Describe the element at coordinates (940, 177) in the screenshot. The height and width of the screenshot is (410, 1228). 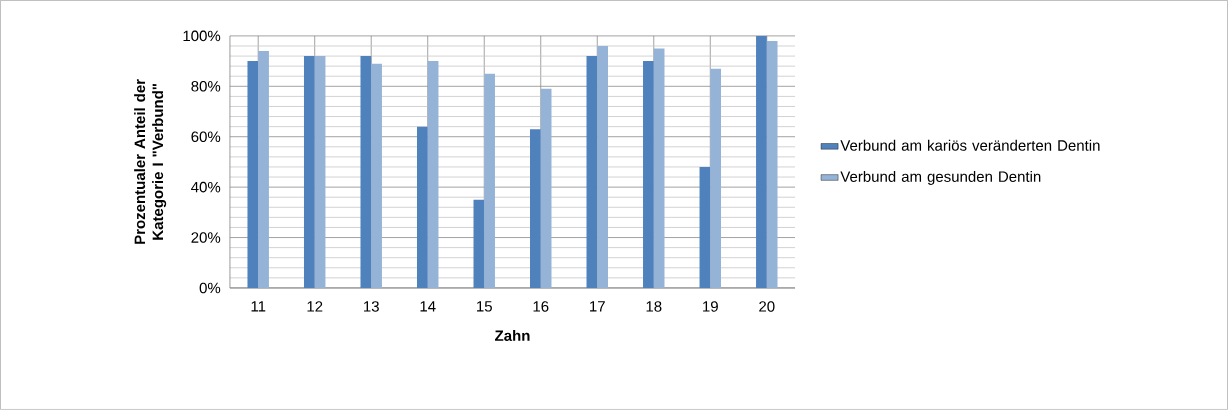
I see `legend-label: Verbund am gesunden Dentin` at that location.